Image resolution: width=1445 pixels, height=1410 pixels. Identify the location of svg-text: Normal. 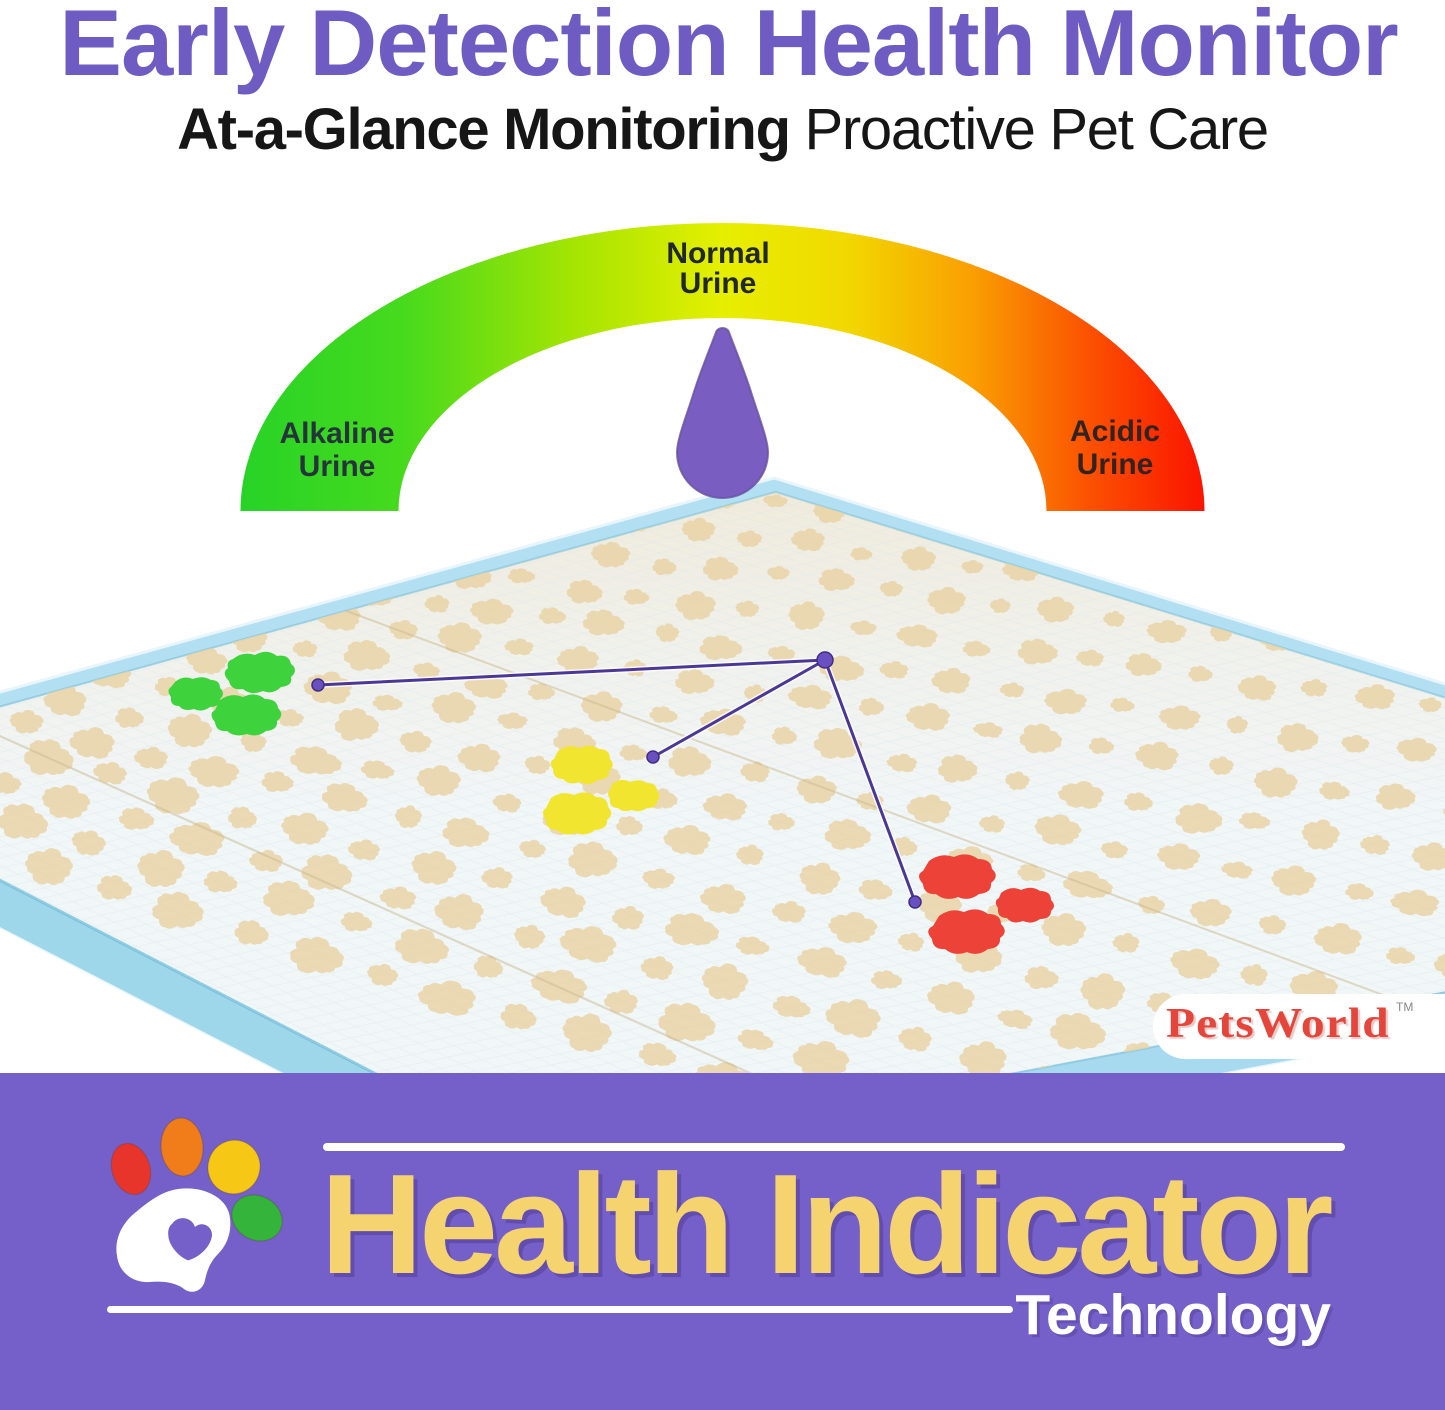
(717, 253).